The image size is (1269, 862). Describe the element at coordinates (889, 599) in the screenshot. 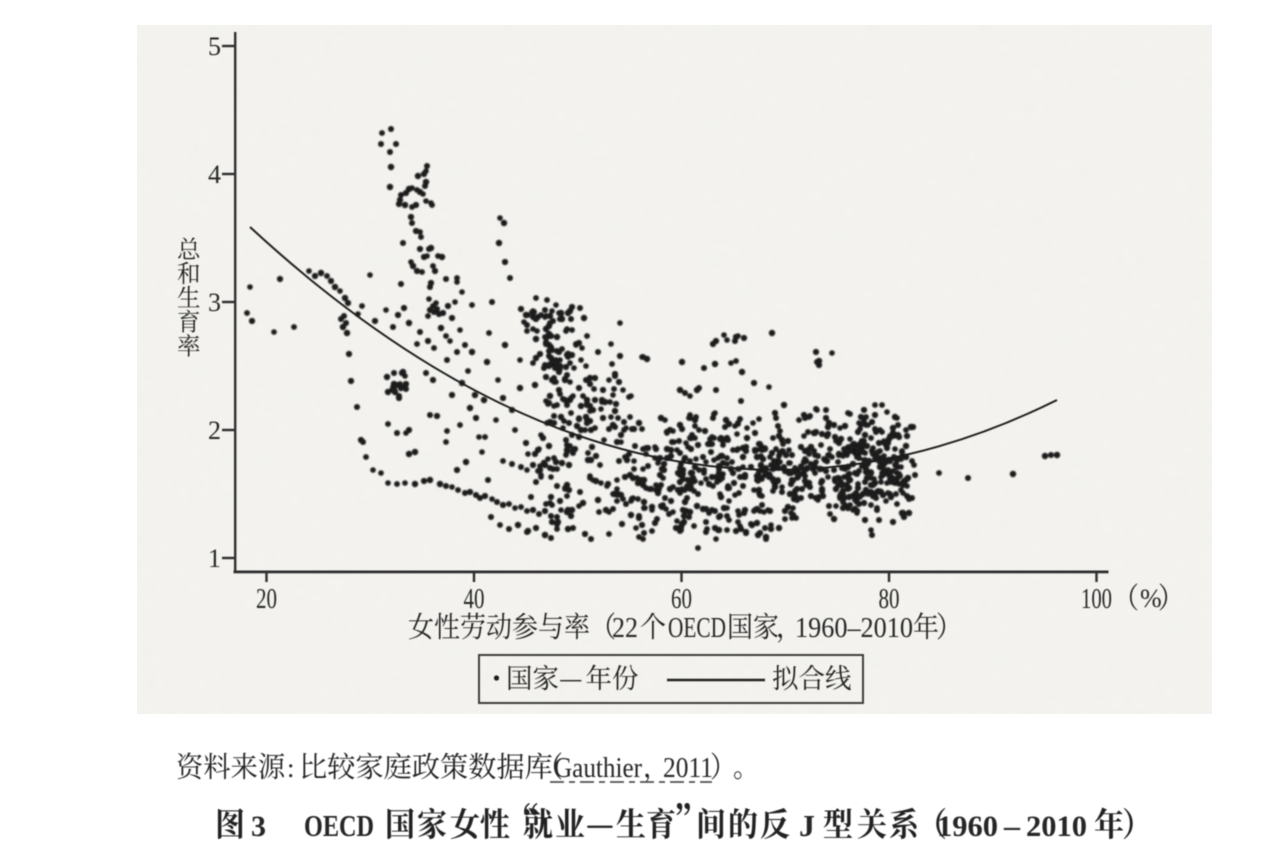

I see `svg-text: 80` at that location.